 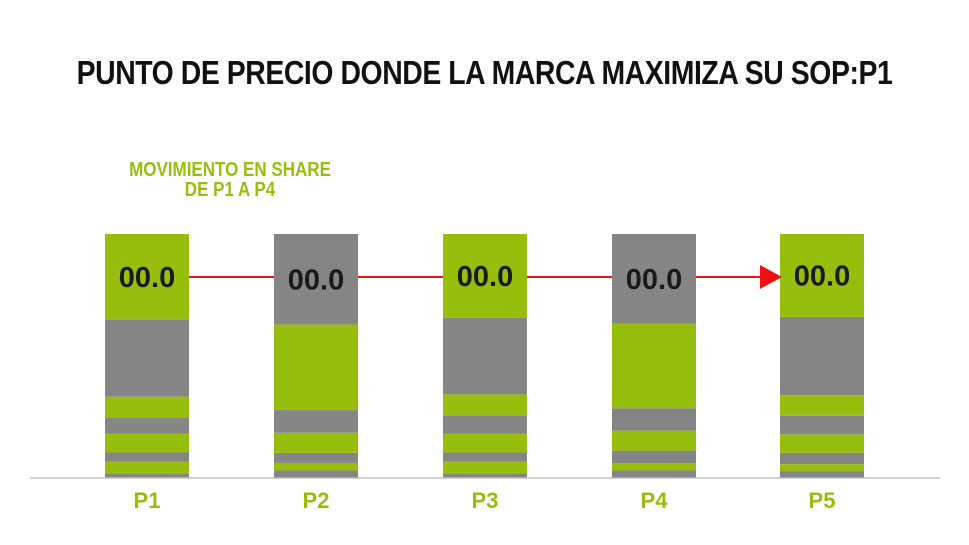 I want to click on category-label-p3: P3, so click(x=485, y=500).